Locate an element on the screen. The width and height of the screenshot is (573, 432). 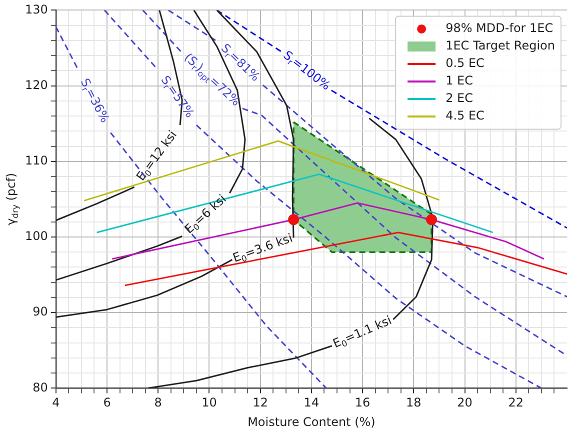
x-tick-label: 10 is located at coordinates (209, 403).